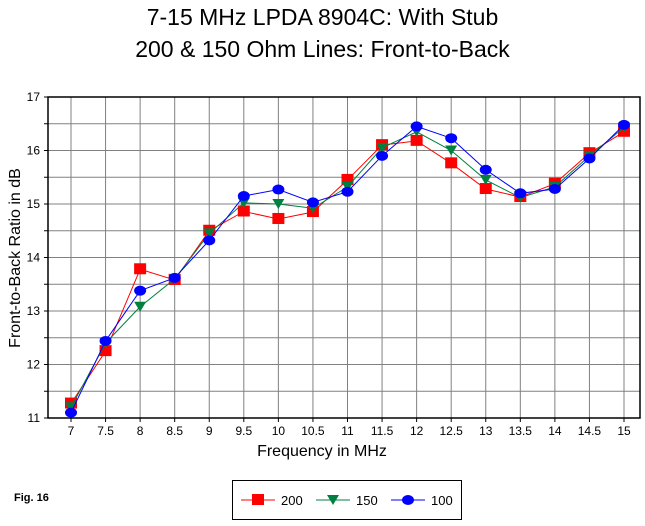  I want to click on y-tick-label: 12, so click(34, 365).